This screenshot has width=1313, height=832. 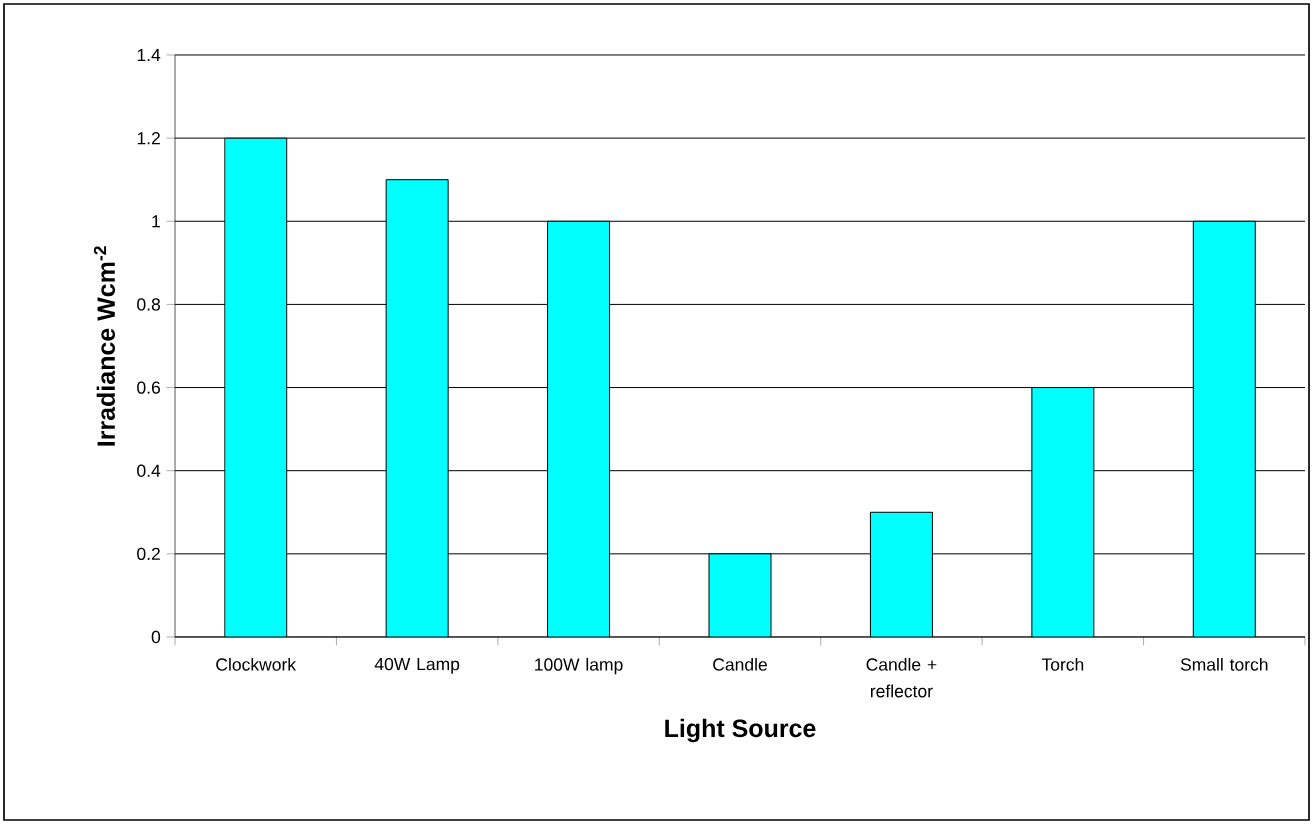 What do you see at coordinates (901, 677) in the screenshot?
I see `x-tick-label: Candle + reflector` at bounding box center [901, 677].